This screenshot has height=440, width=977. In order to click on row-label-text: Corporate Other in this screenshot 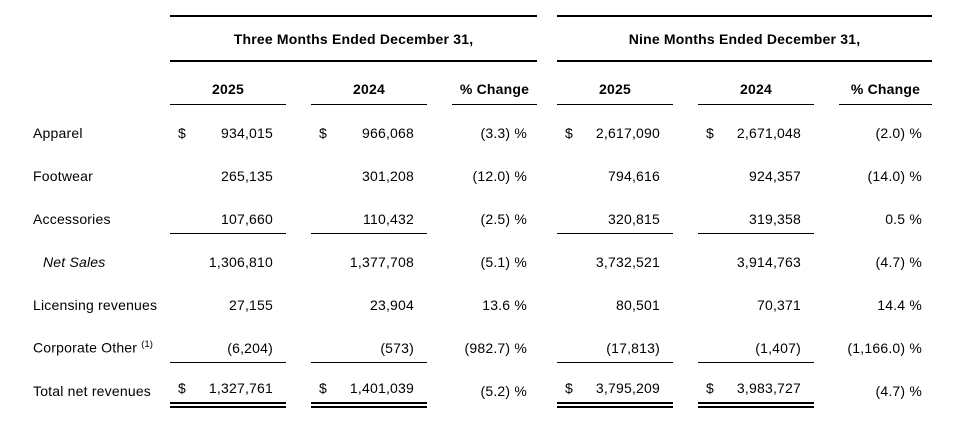, I will do `click(85, 348)`.